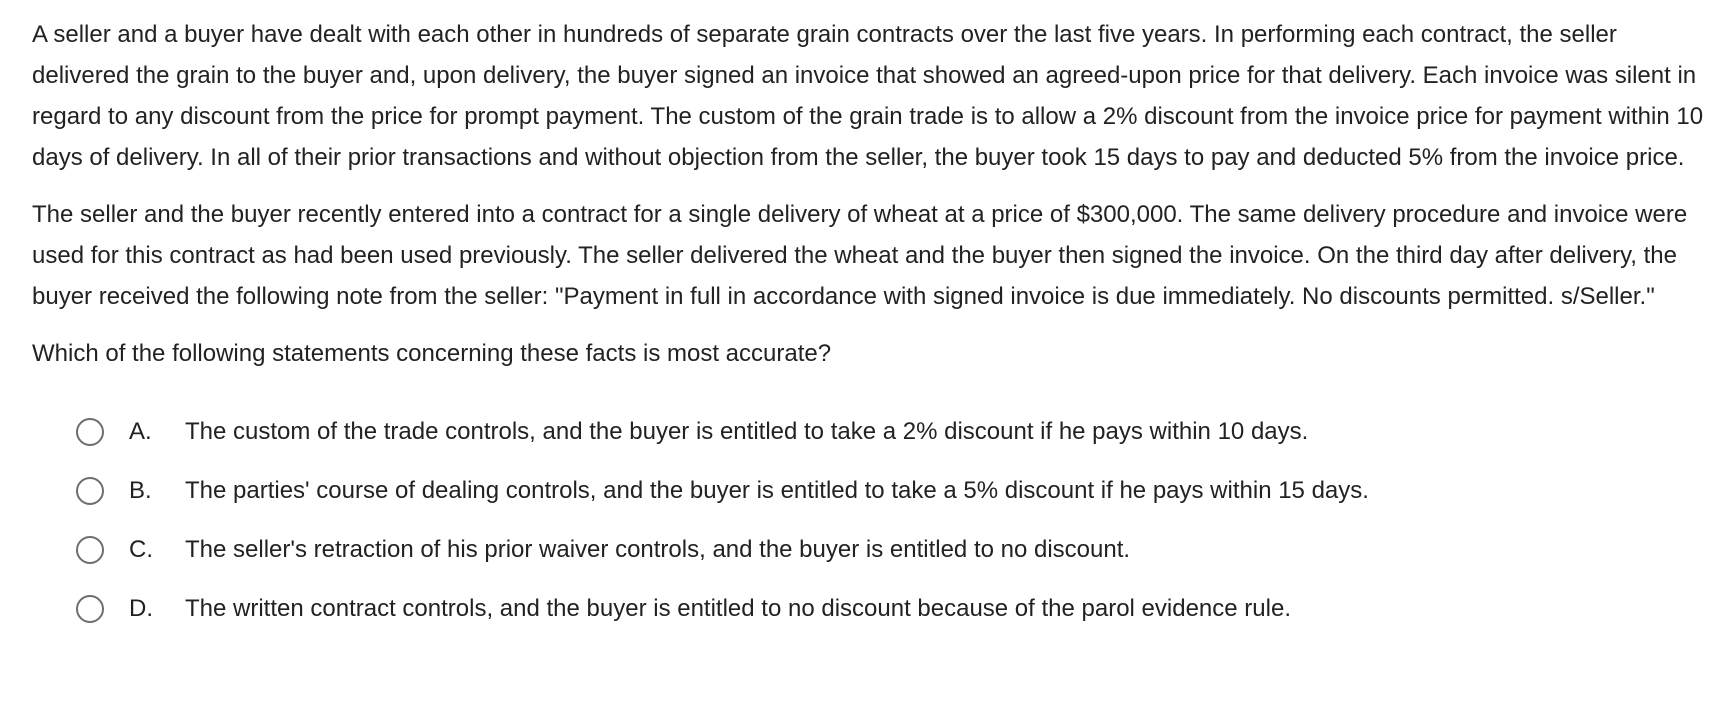  I want to click on option-letter: C., so click(141, 549).